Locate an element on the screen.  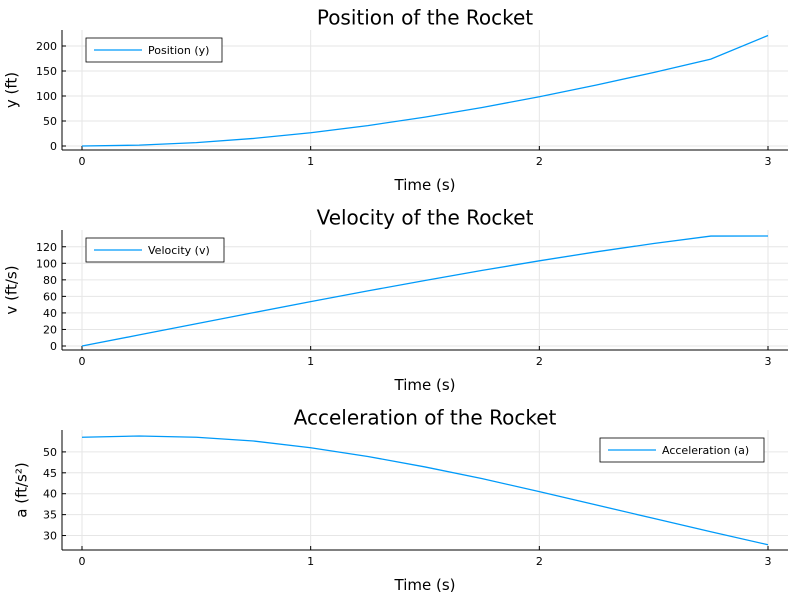
y-tick-label: 80 is located at coordinates (50, 280).